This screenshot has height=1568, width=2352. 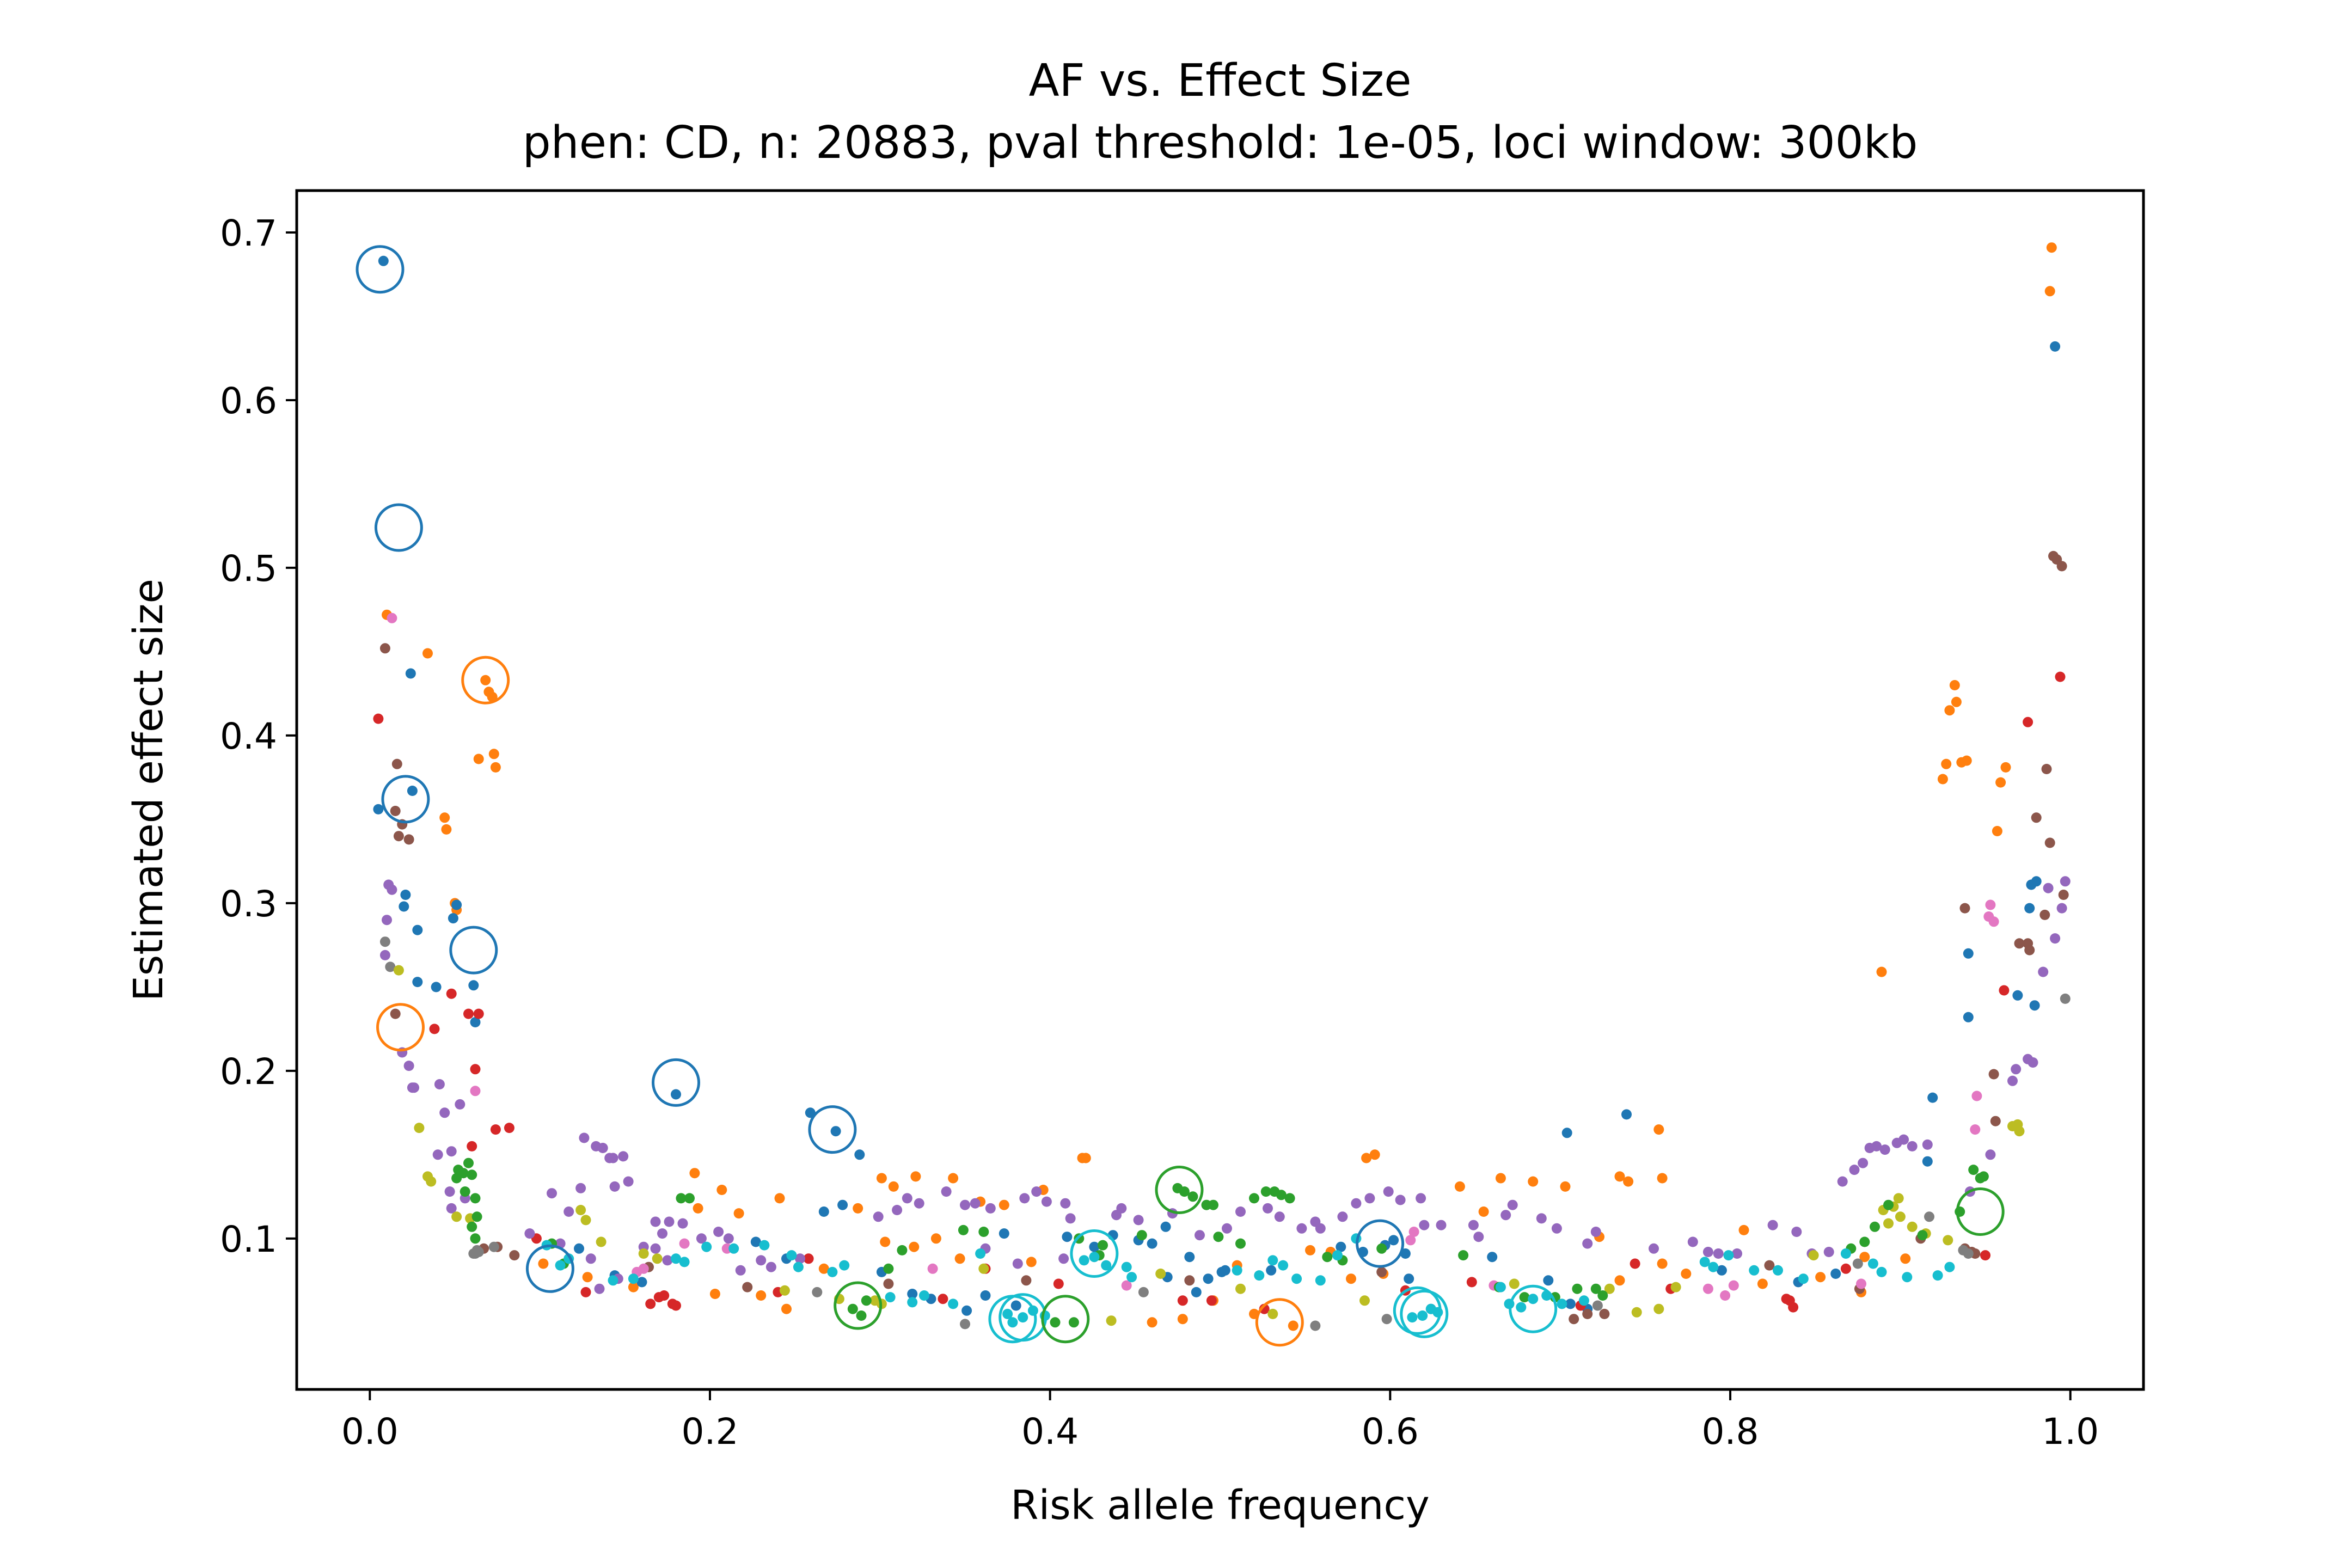 What do you see at coordinates (248, 401) in the screenshot?
I see `y-tick-label: 0.6` at bounding box center [248, 401].